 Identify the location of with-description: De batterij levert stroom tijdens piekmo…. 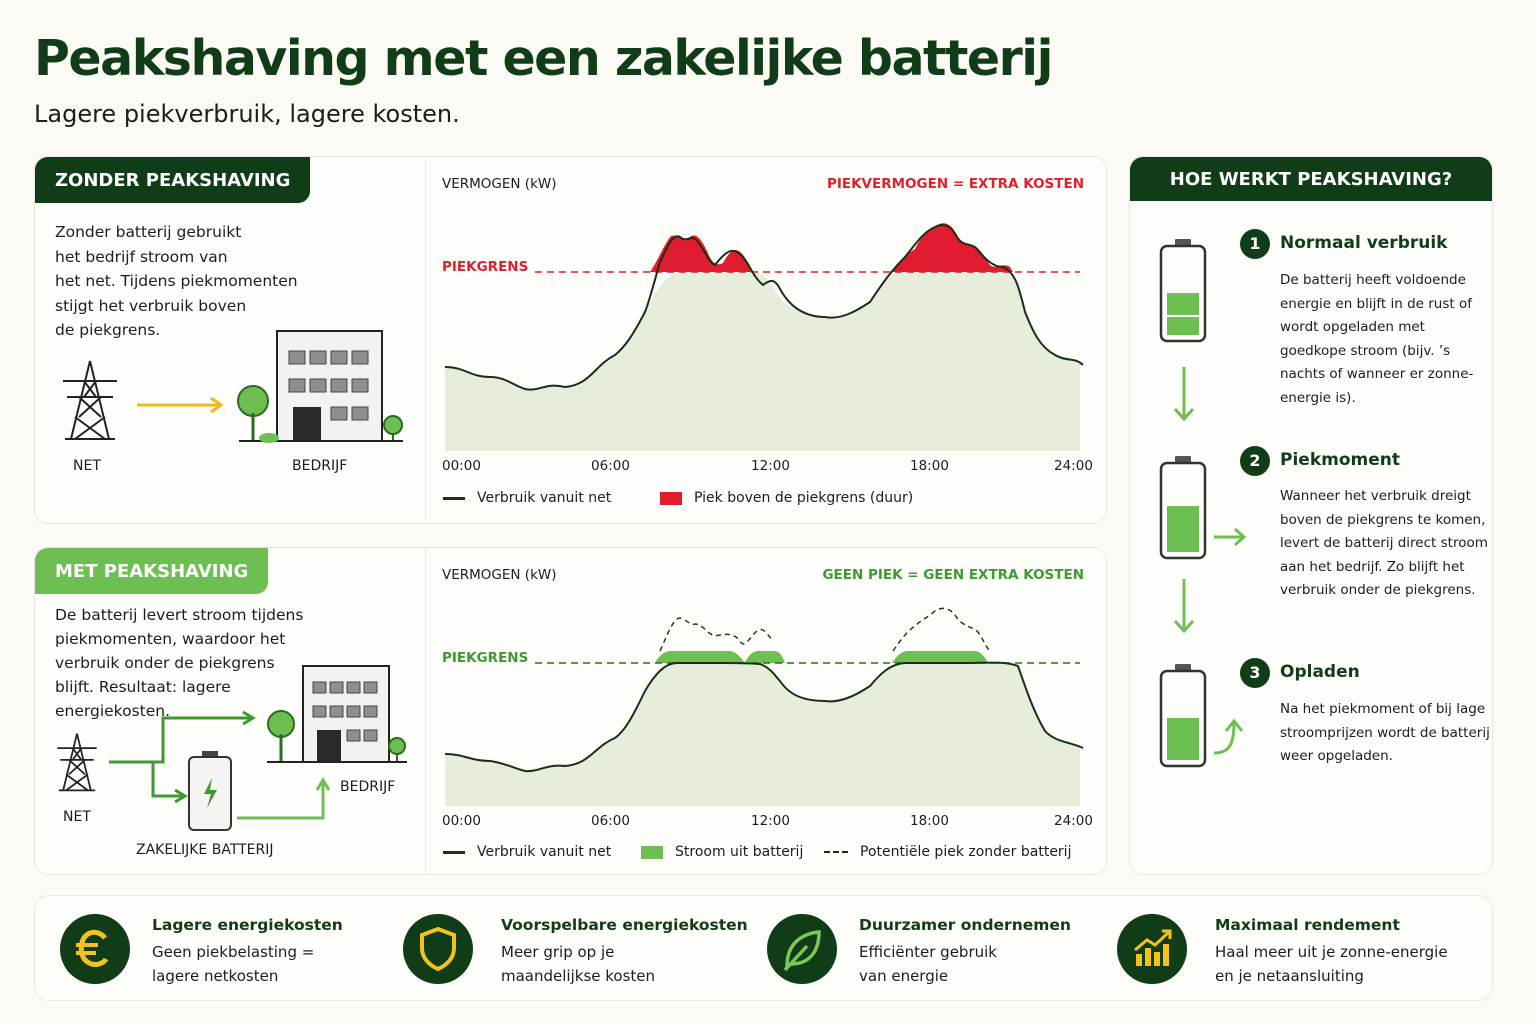
(179, 663).